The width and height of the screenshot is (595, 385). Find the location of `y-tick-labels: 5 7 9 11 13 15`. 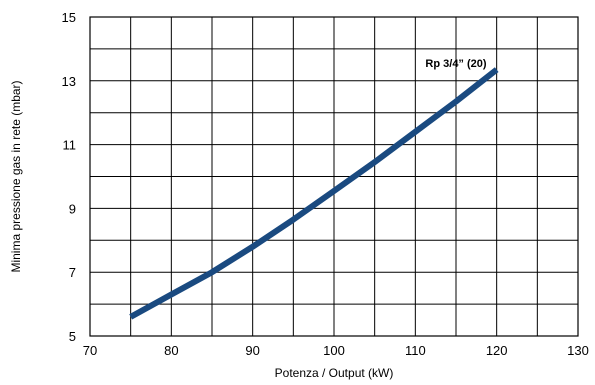

y-tick-labels: 5 7 9 11 13 15 is located at coordinates (69, 177).